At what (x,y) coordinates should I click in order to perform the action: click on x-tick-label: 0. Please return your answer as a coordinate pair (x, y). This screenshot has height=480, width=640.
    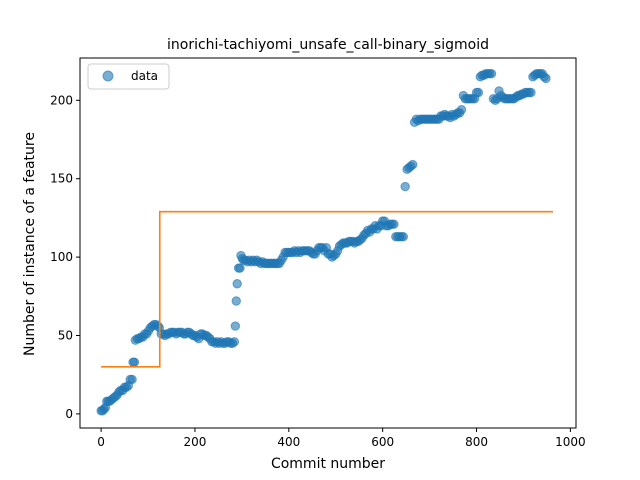
    Looking at the image, I should click on (101, 442).